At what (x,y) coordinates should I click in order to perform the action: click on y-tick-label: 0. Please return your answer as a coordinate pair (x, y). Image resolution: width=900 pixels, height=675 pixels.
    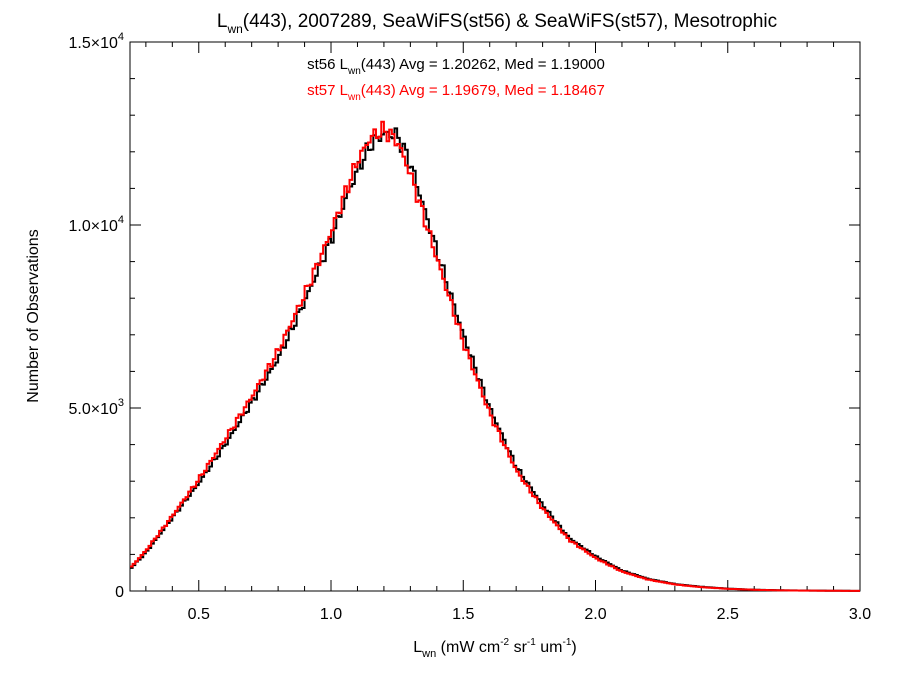
    Looking at the image, I should click on (119, 592).